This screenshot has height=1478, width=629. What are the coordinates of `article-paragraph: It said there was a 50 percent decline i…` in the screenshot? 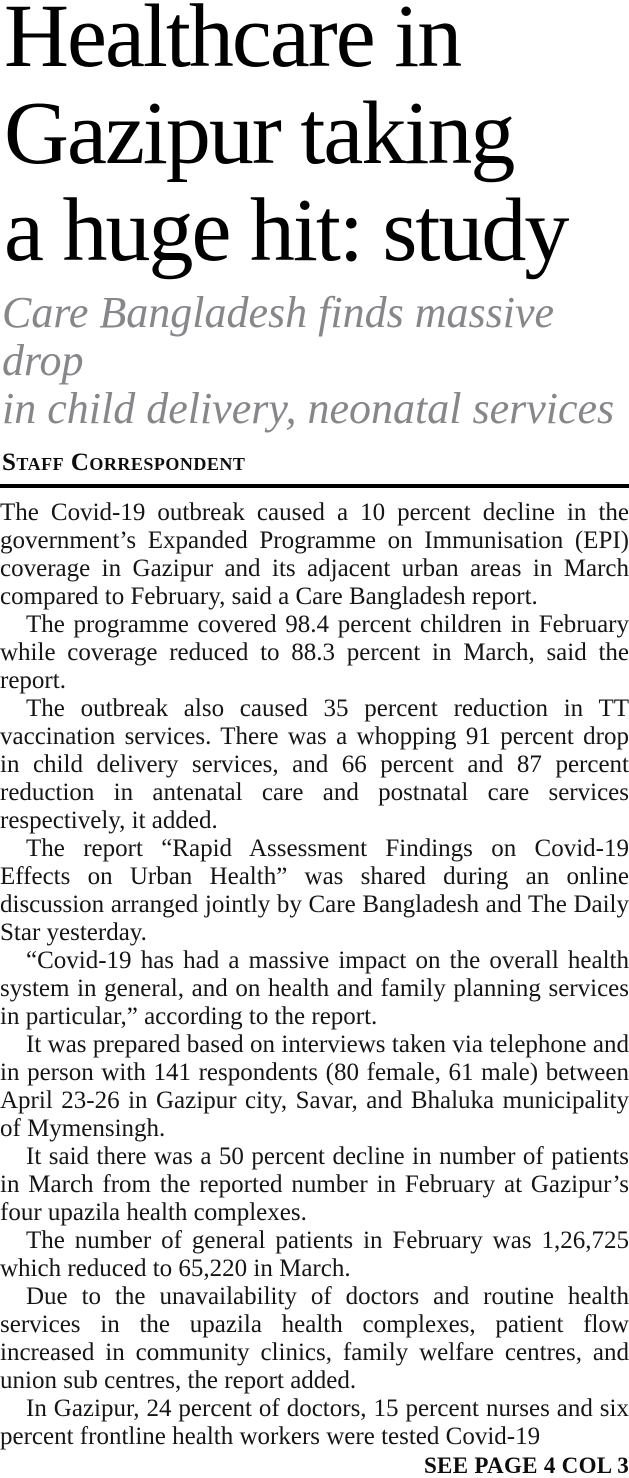 It's located at (314, 1184).